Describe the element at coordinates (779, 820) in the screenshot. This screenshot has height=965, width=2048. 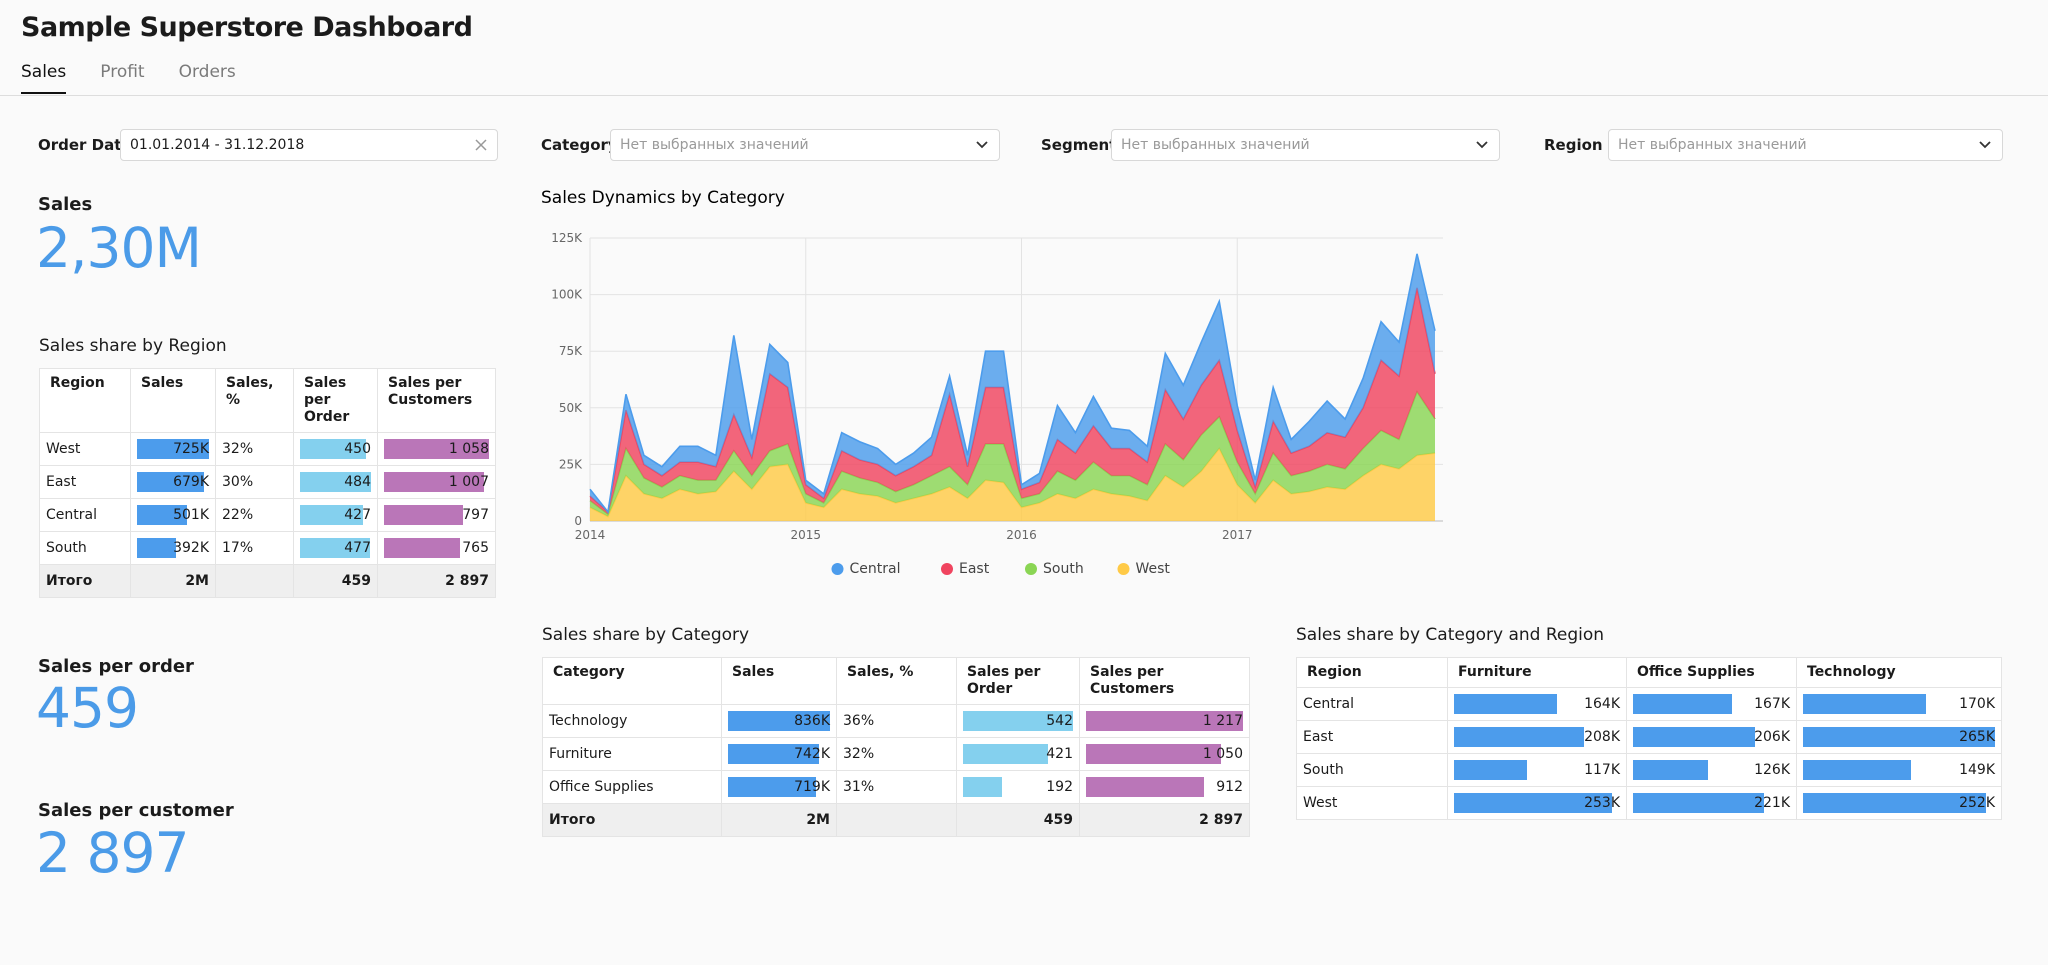
I see `table-cell: 2M` at that location.